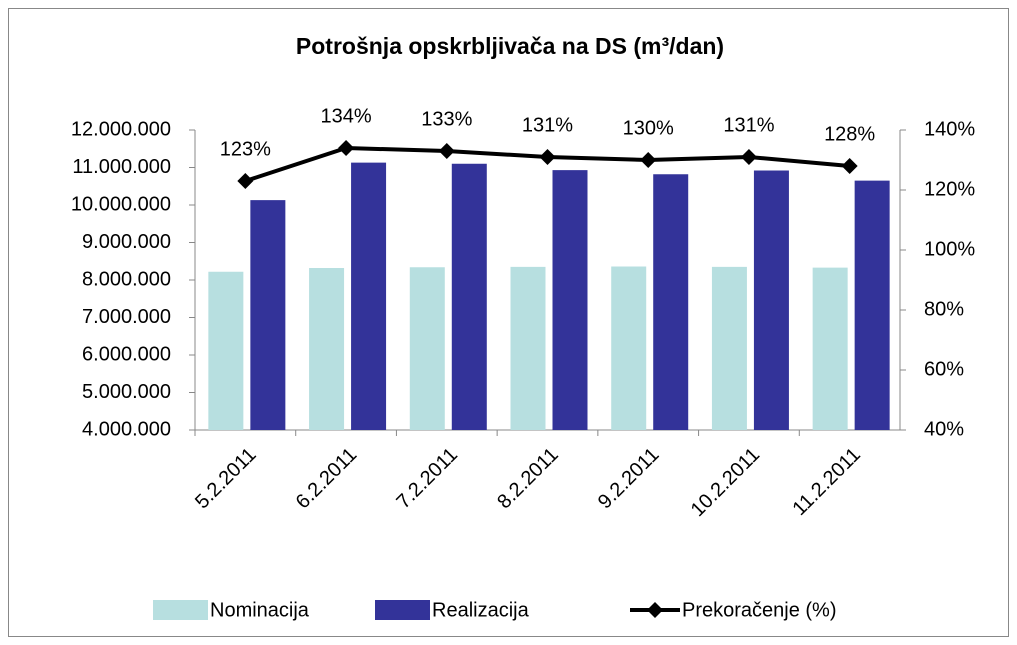 This screenshot has height=645, width=1017. Describe the element at coordinates (944, 369) in the screenshot. I see `y2-tick-label: 60%` at that location.